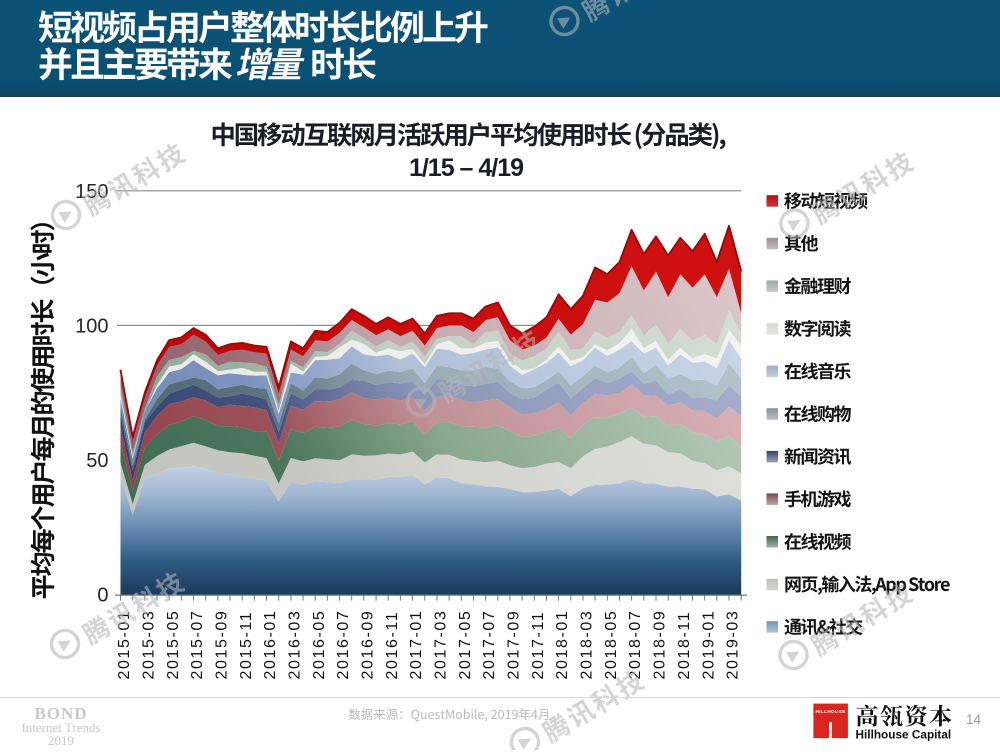 The image size is (1000, 755). What do you see at coordinates (97, 461) in the screenshot?
I see `svg-text: 50` at bounding box center [97, 461].